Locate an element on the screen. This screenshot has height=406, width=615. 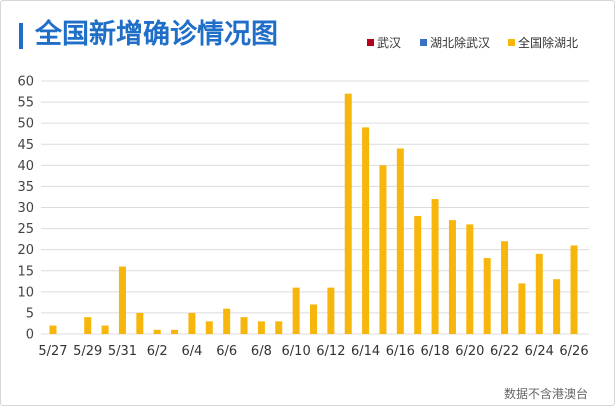
x-tick-label: 6/20 is located at coordinates (469, 351).